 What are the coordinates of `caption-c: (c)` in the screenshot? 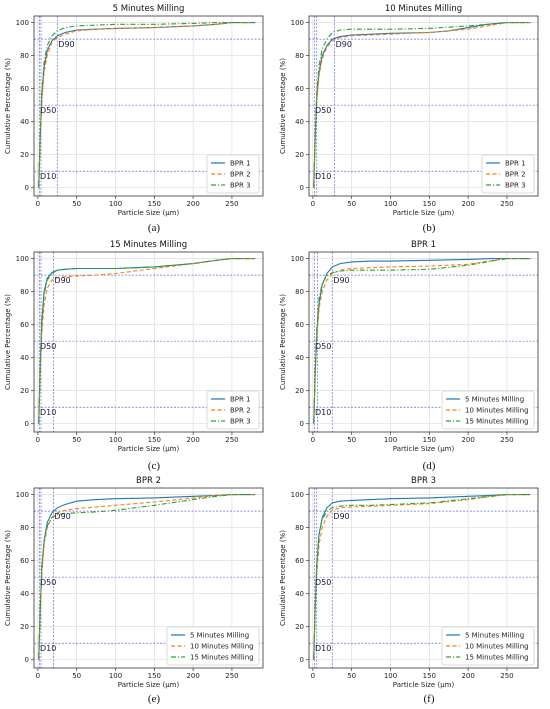 It's located at (154, 466).